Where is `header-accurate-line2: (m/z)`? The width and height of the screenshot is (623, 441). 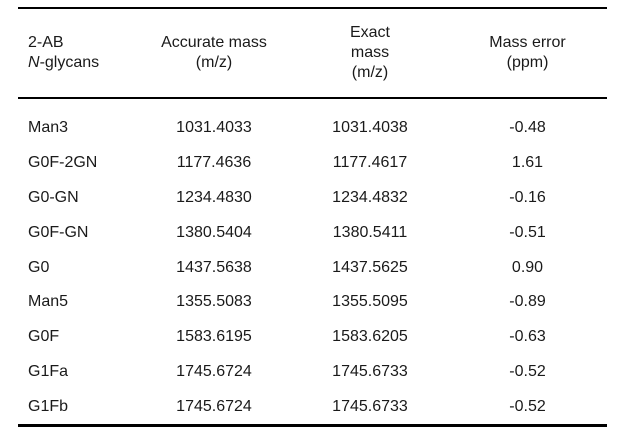 header-accurate-line2: (m/z) is located at coordinates (214, 62).